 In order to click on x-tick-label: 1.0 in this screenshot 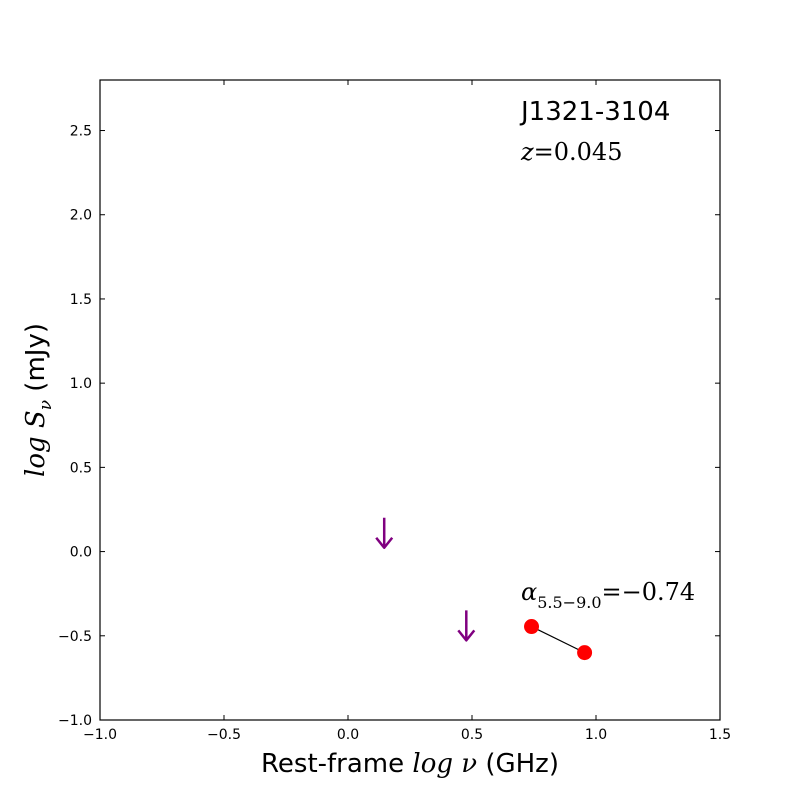, I will do `click(596, 735)`.